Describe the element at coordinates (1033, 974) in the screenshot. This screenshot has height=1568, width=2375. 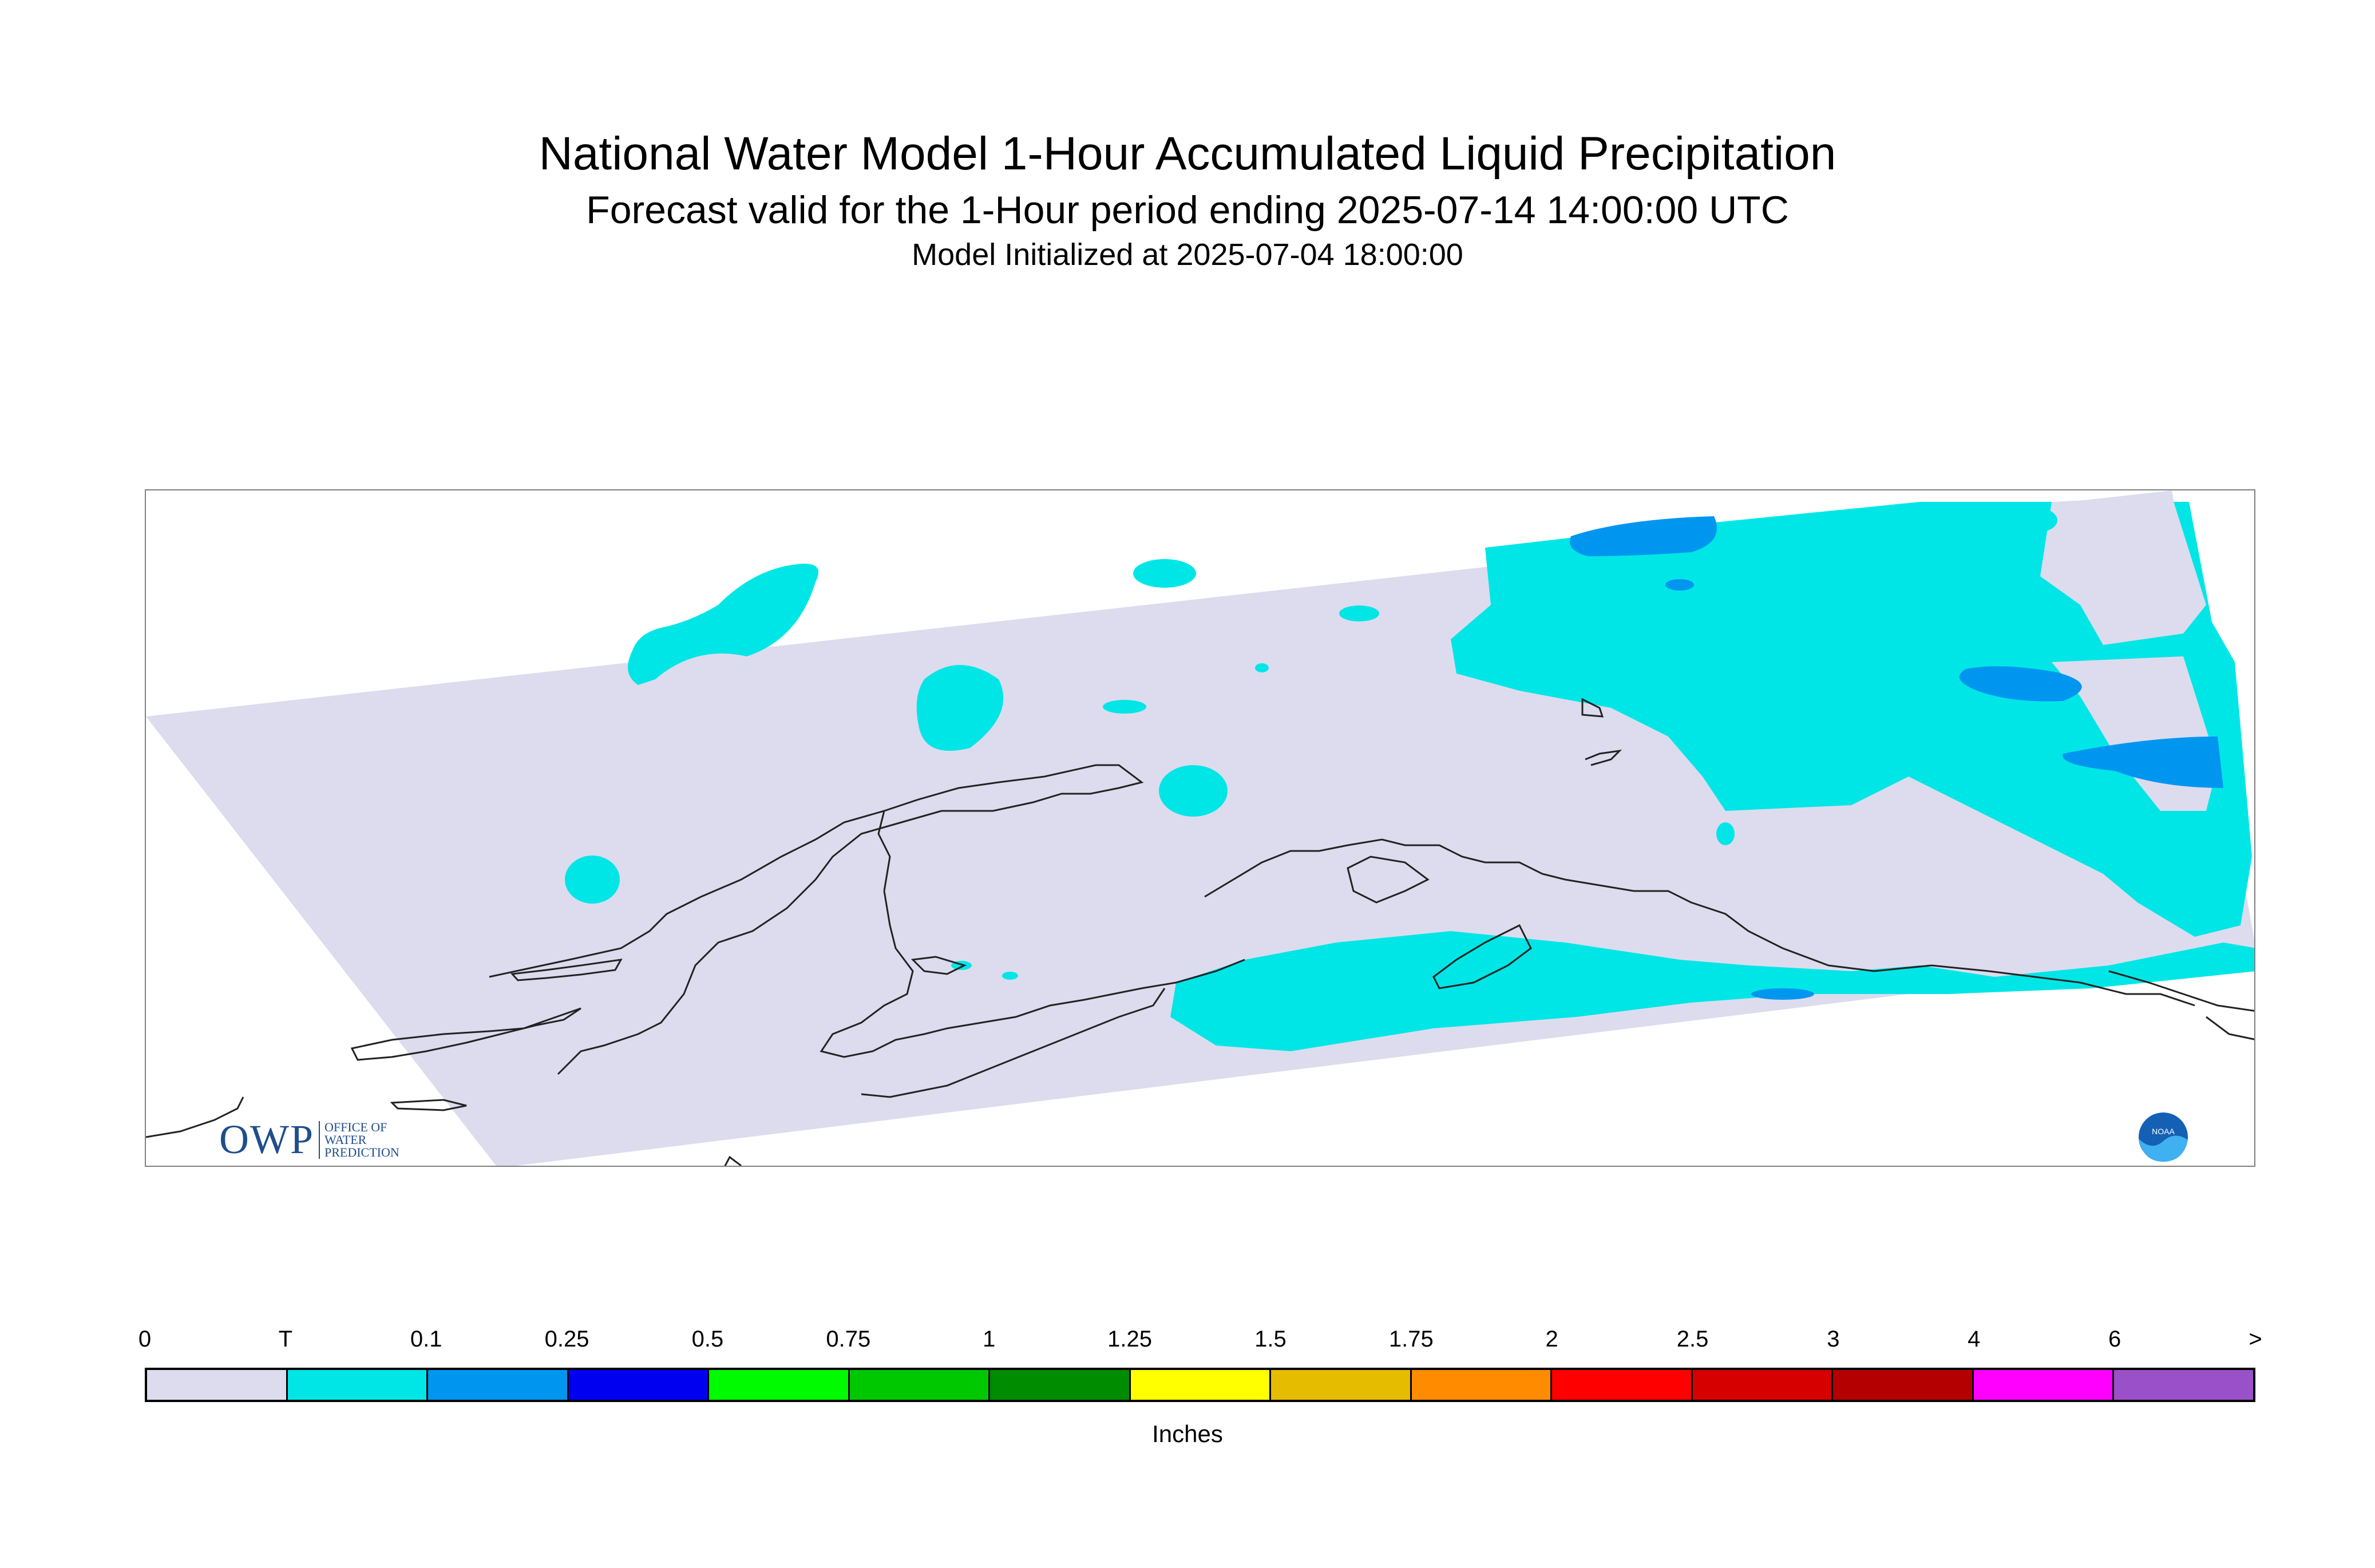
I see `coastline-bristol` at that location.